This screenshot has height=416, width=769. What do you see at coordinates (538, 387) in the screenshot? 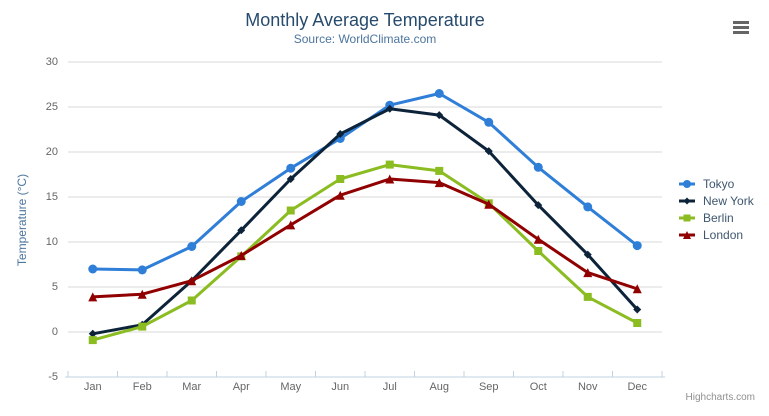
I see `x-axis-label: Oct` at bounding box center [538, 387].